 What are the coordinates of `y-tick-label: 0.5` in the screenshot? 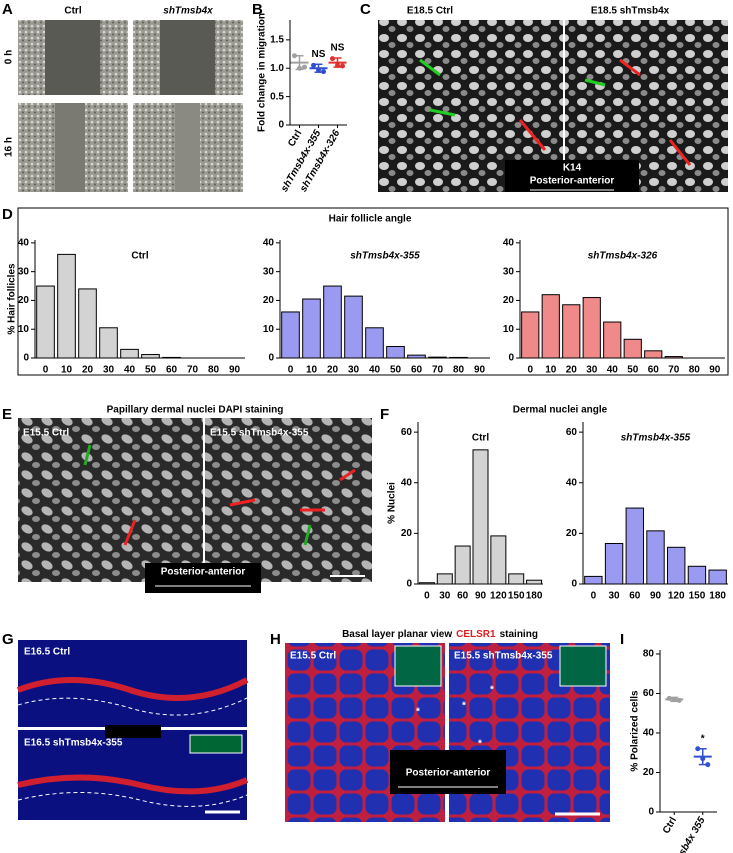 It's located at (277, 96).